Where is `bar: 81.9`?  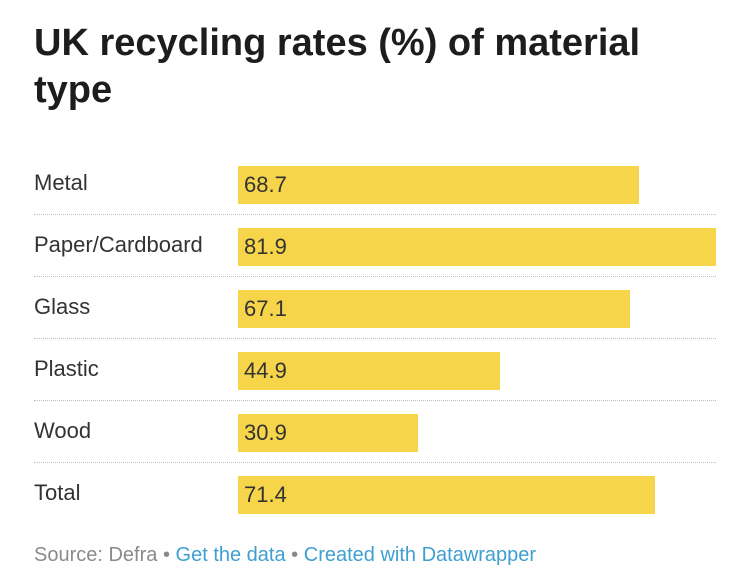
bar: 81.9 is located at coordinates (477, 247).